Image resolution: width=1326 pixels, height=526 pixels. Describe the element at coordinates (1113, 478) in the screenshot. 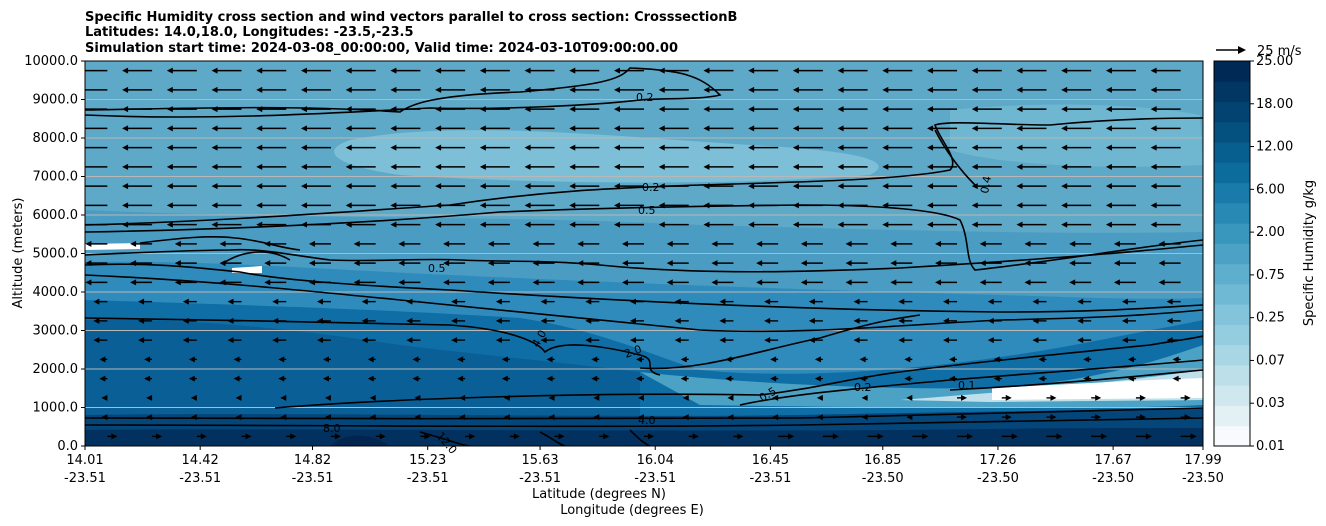

I see `x-tick-label-lon: -23.50` at that location.